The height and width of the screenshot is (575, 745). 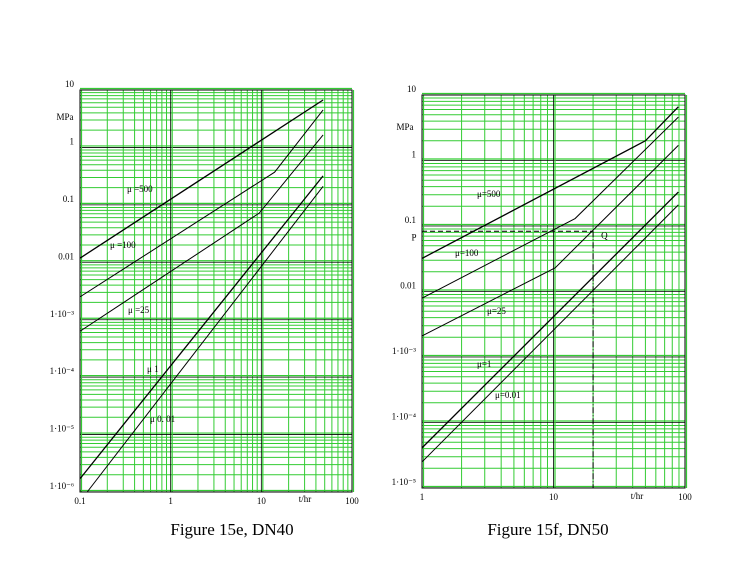 What do you see at coordinates (413, 237) in the screenshot?
I see `reference-label: P` at bounding box center [413, 237].